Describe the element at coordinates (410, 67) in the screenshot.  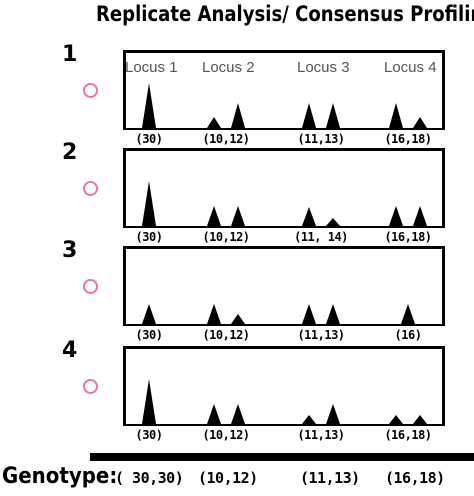
I see `locus-label: Locus 4` at that location.